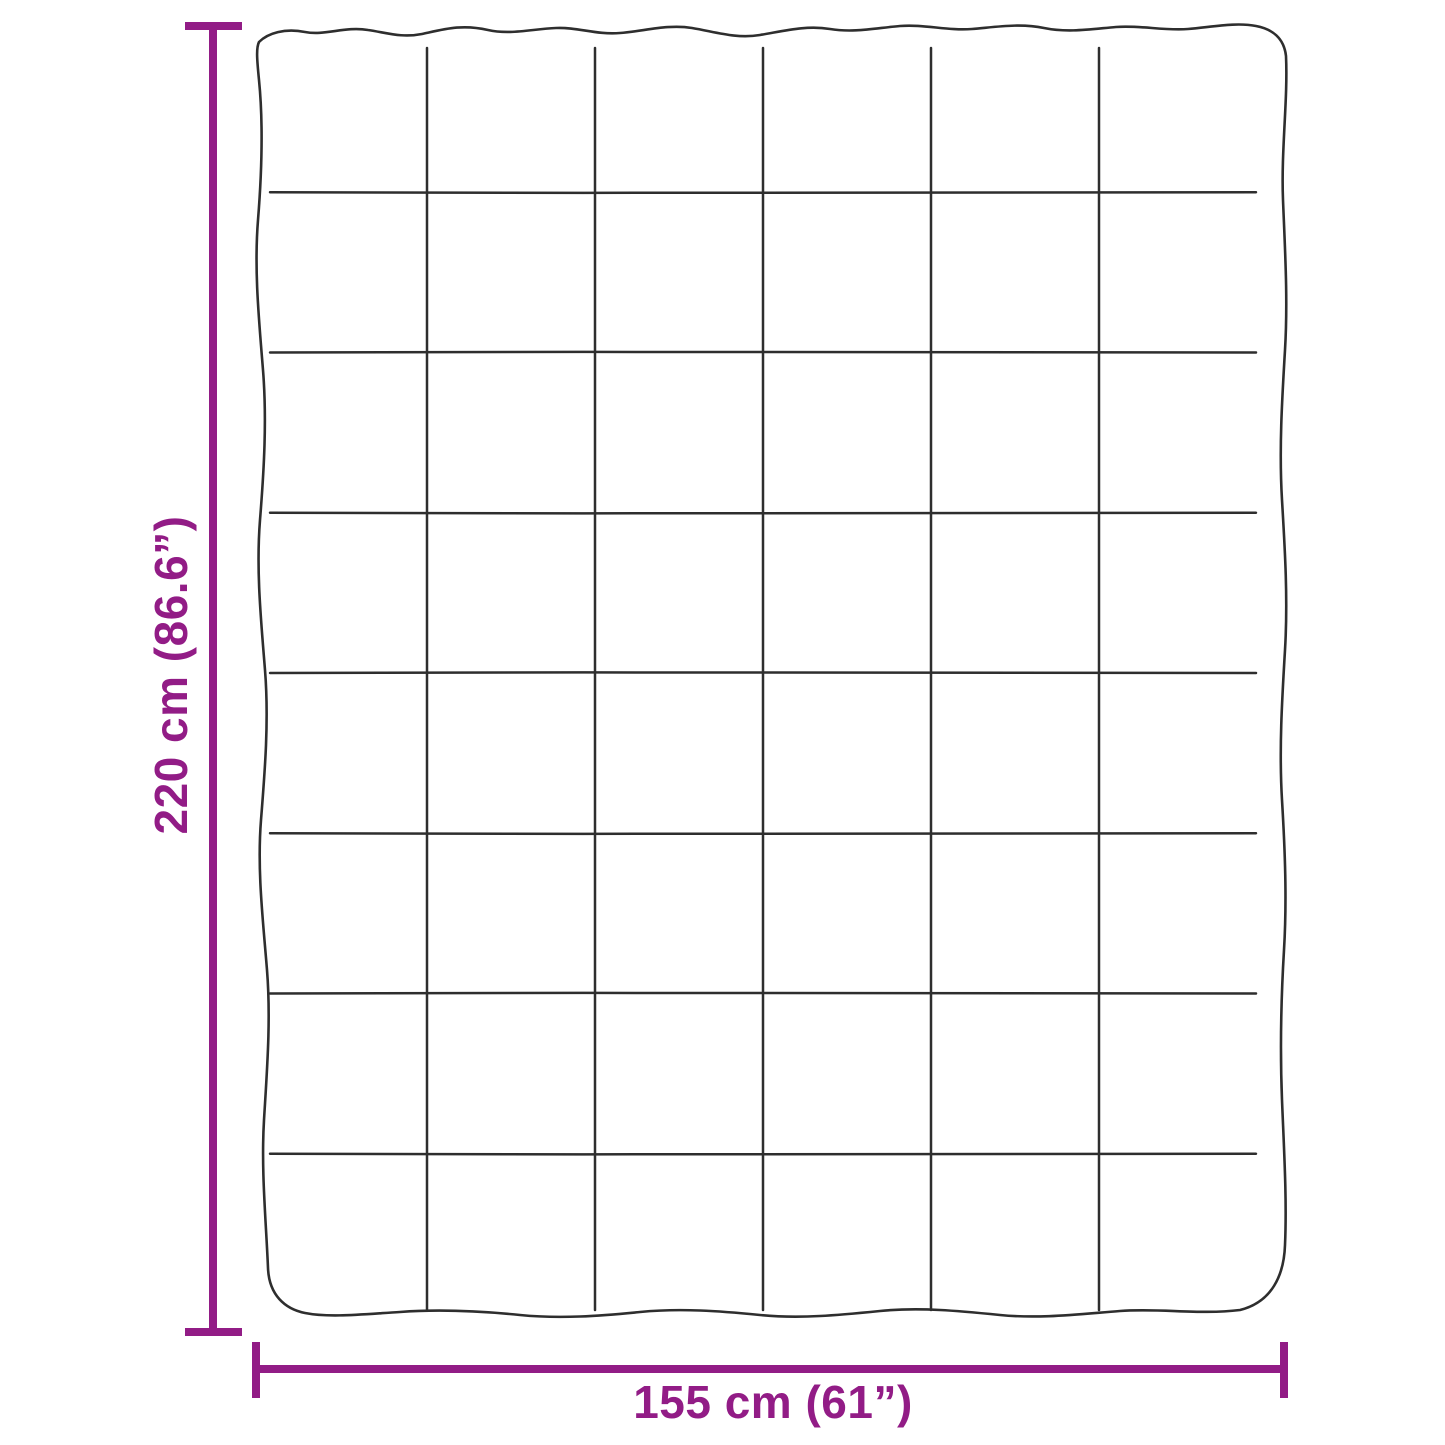 The width and height of the screenshot is (1445, 1445). Describe the element at coordinates (213, 1332) in the screenshot. I see `height-dimension-cap-bottom` at that location.